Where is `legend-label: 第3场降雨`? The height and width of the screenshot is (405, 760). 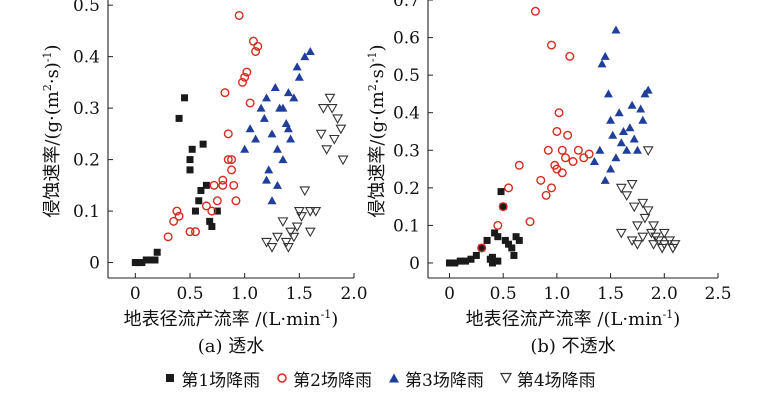
legend-label: 第3场降雨 is located at coordinates (444, 380).